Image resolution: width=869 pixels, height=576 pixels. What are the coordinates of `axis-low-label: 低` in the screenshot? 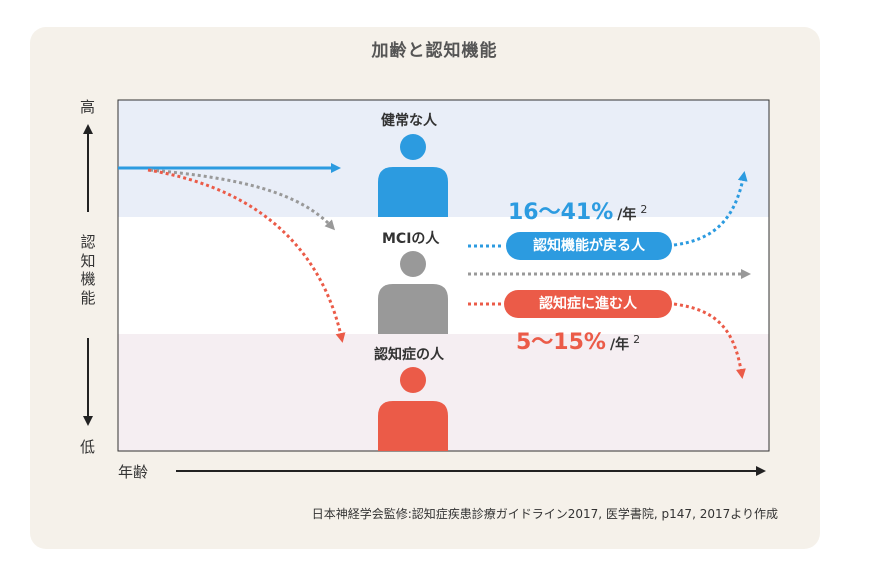 It's located at (88, 447).